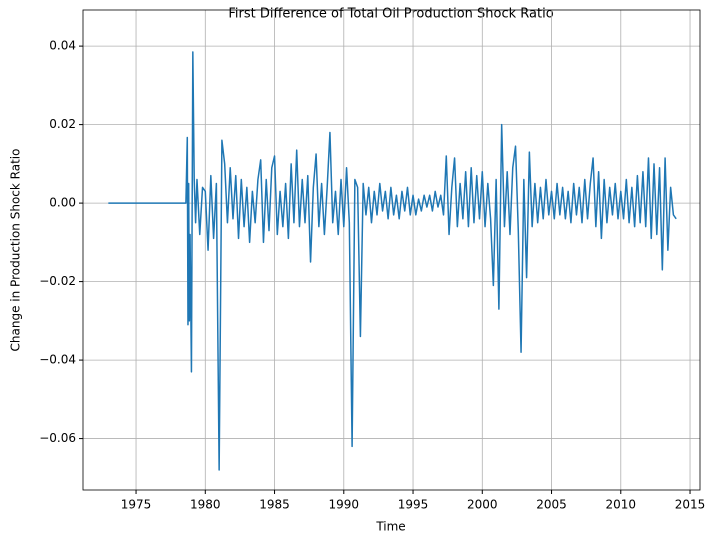 Image resolution: width=715 pixels, height=545 pixels. Describe the element at coordinates (390, 527) in the screenshot. I see `x-axis-label: Time` at that location.